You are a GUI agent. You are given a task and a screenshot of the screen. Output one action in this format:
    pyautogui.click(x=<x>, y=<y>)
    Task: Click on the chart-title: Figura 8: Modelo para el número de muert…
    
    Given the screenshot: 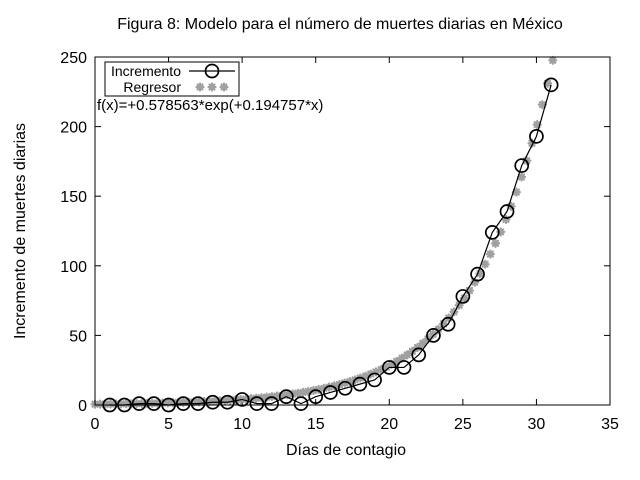 What is the action you would take?
    pyautogui.click(x=340, y=24)
    